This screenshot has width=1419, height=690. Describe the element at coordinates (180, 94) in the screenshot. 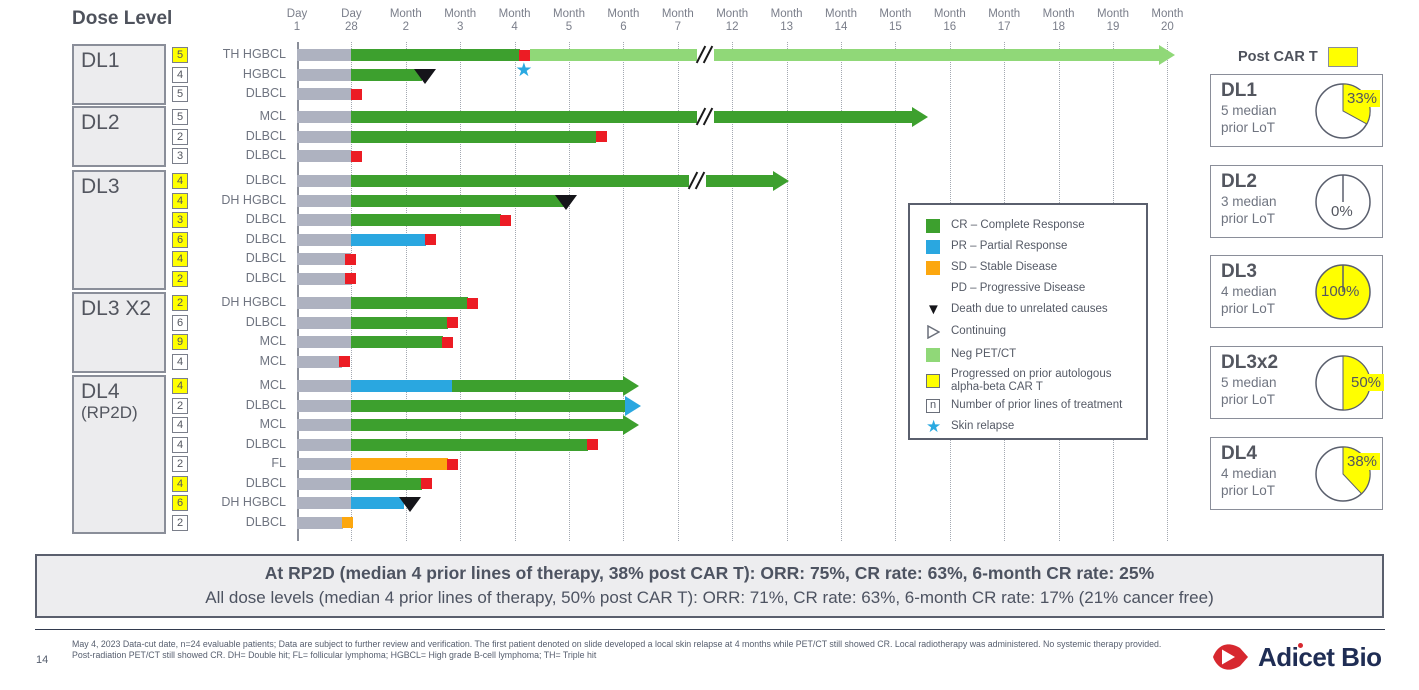

I see `prior-lines-badge: 5` at that location.